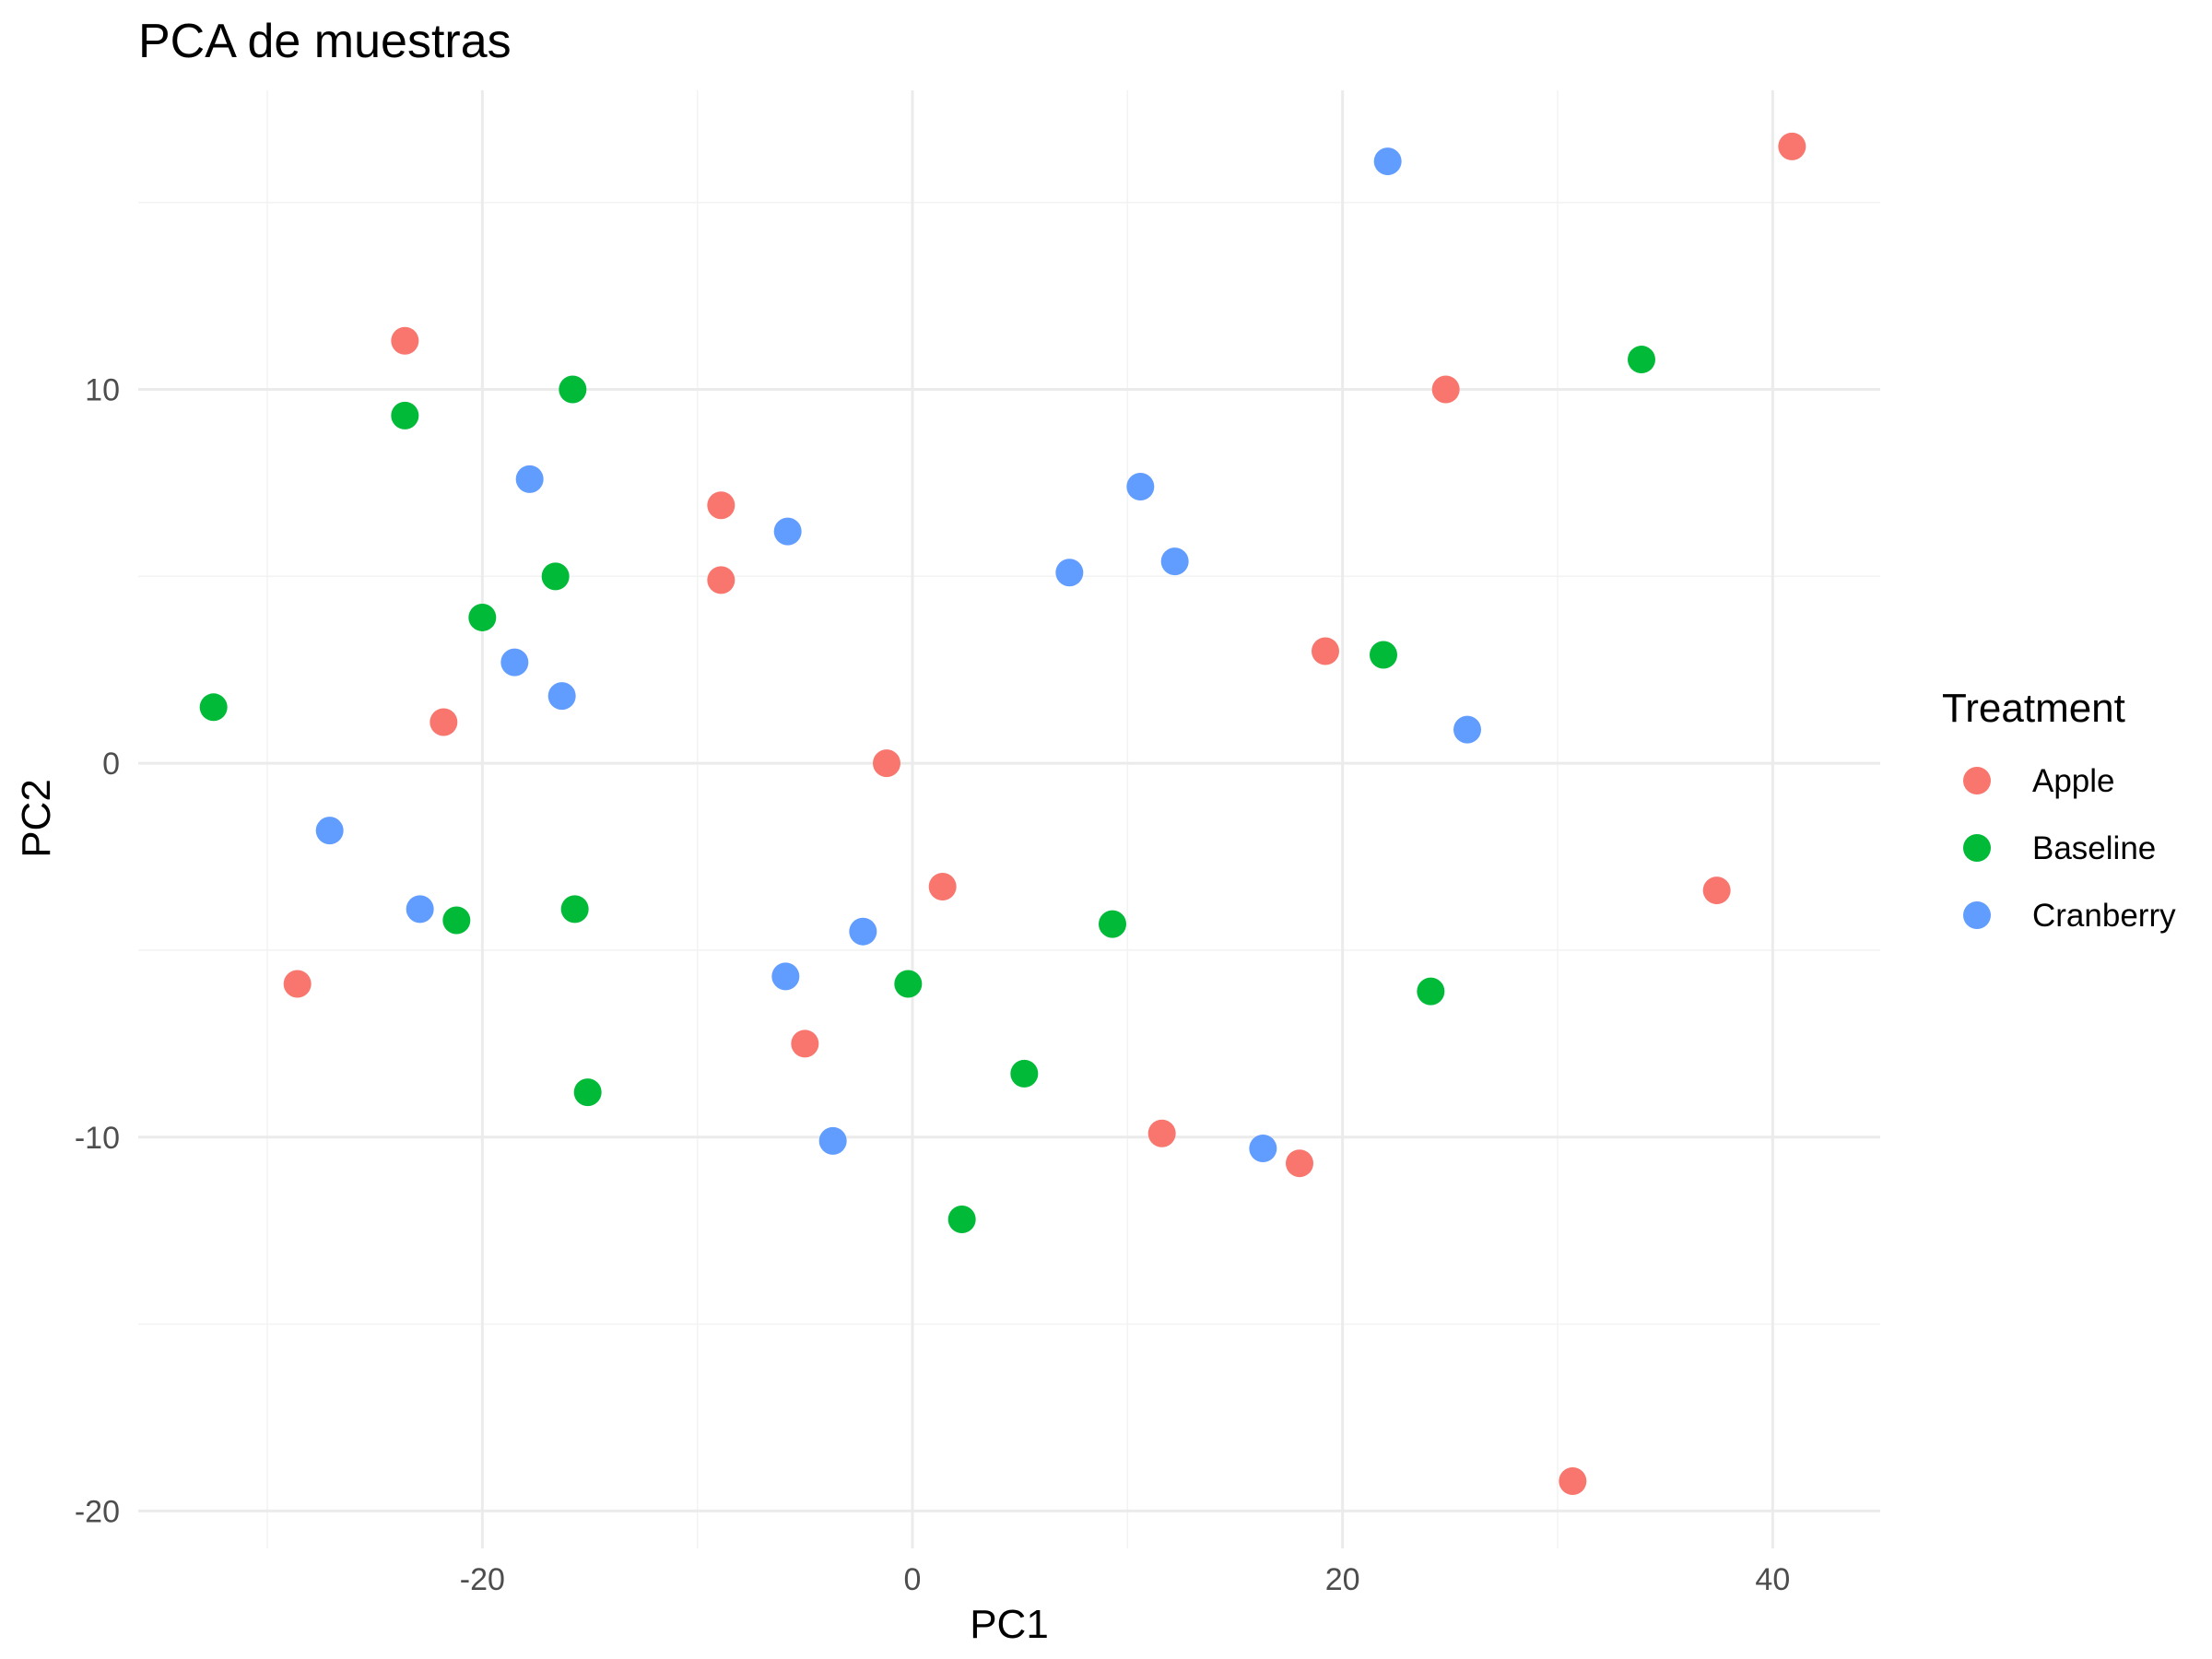  I want to click on x-tick-label: 40, so click(1772, 1579).